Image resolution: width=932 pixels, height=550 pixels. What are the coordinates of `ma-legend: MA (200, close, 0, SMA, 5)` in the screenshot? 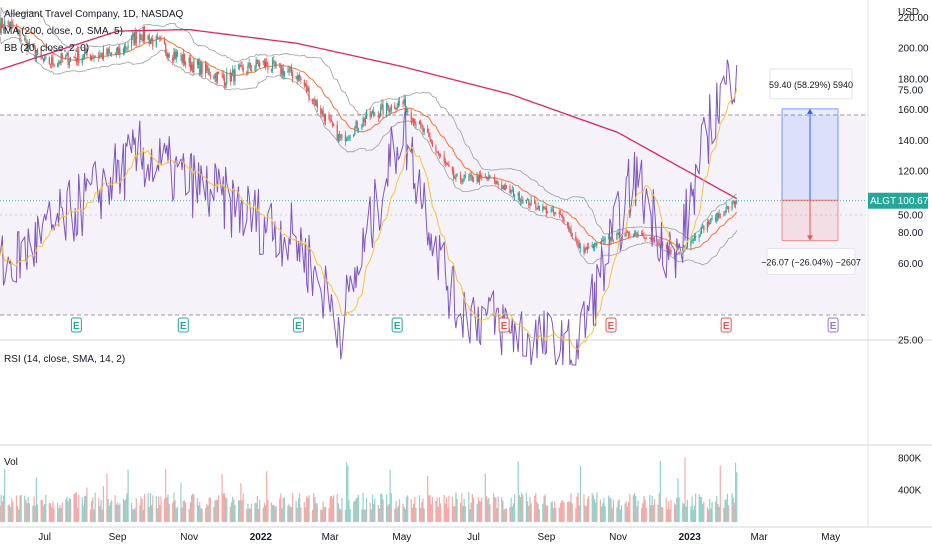 It's located at (63, 31).